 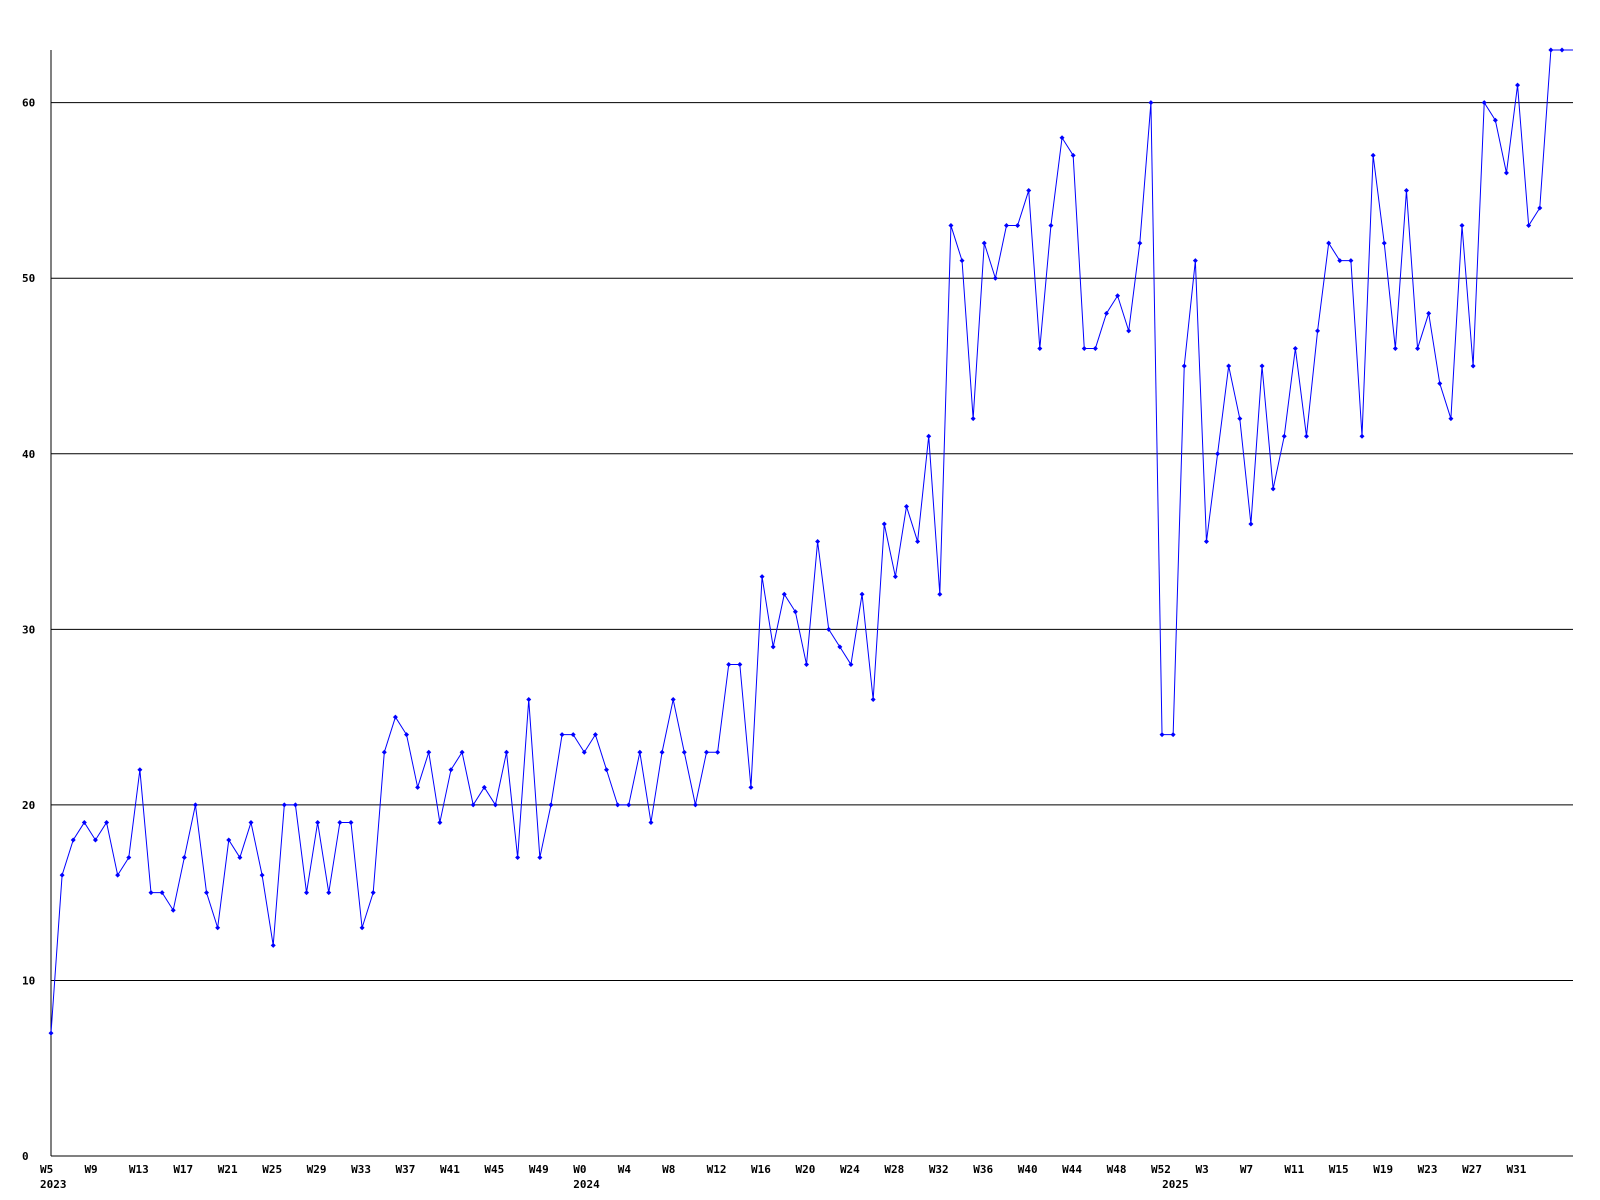 I want to click on x-tick-label: W25, so click(x=272, y=1169).